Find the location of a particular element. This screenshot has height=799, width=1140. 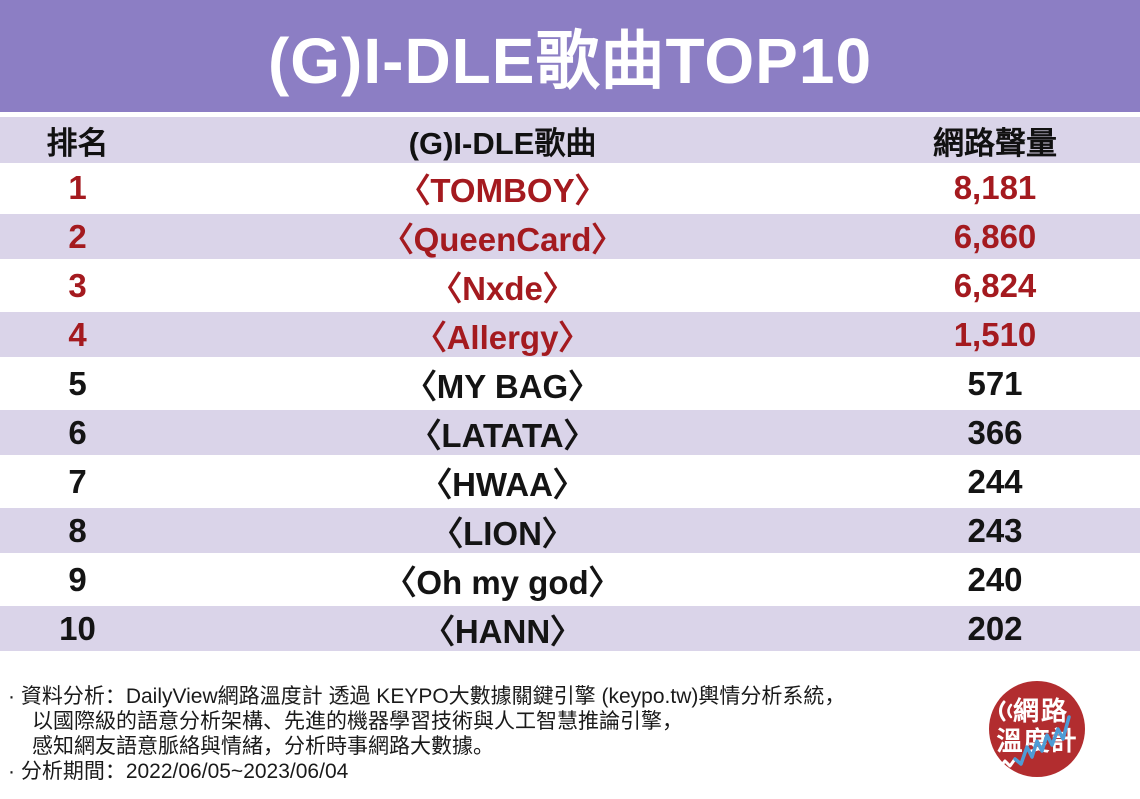

volume-cell: 243 is located at coordinates (995, 530).